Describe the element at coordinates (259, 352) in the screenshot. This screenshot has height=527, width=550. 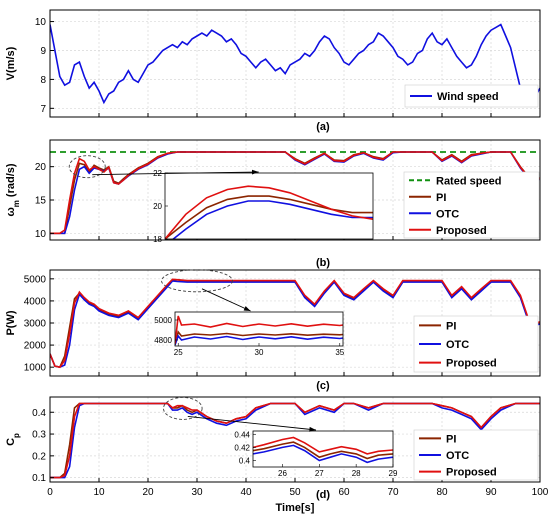
I see `inset-x-tick-label: 30` at that location.